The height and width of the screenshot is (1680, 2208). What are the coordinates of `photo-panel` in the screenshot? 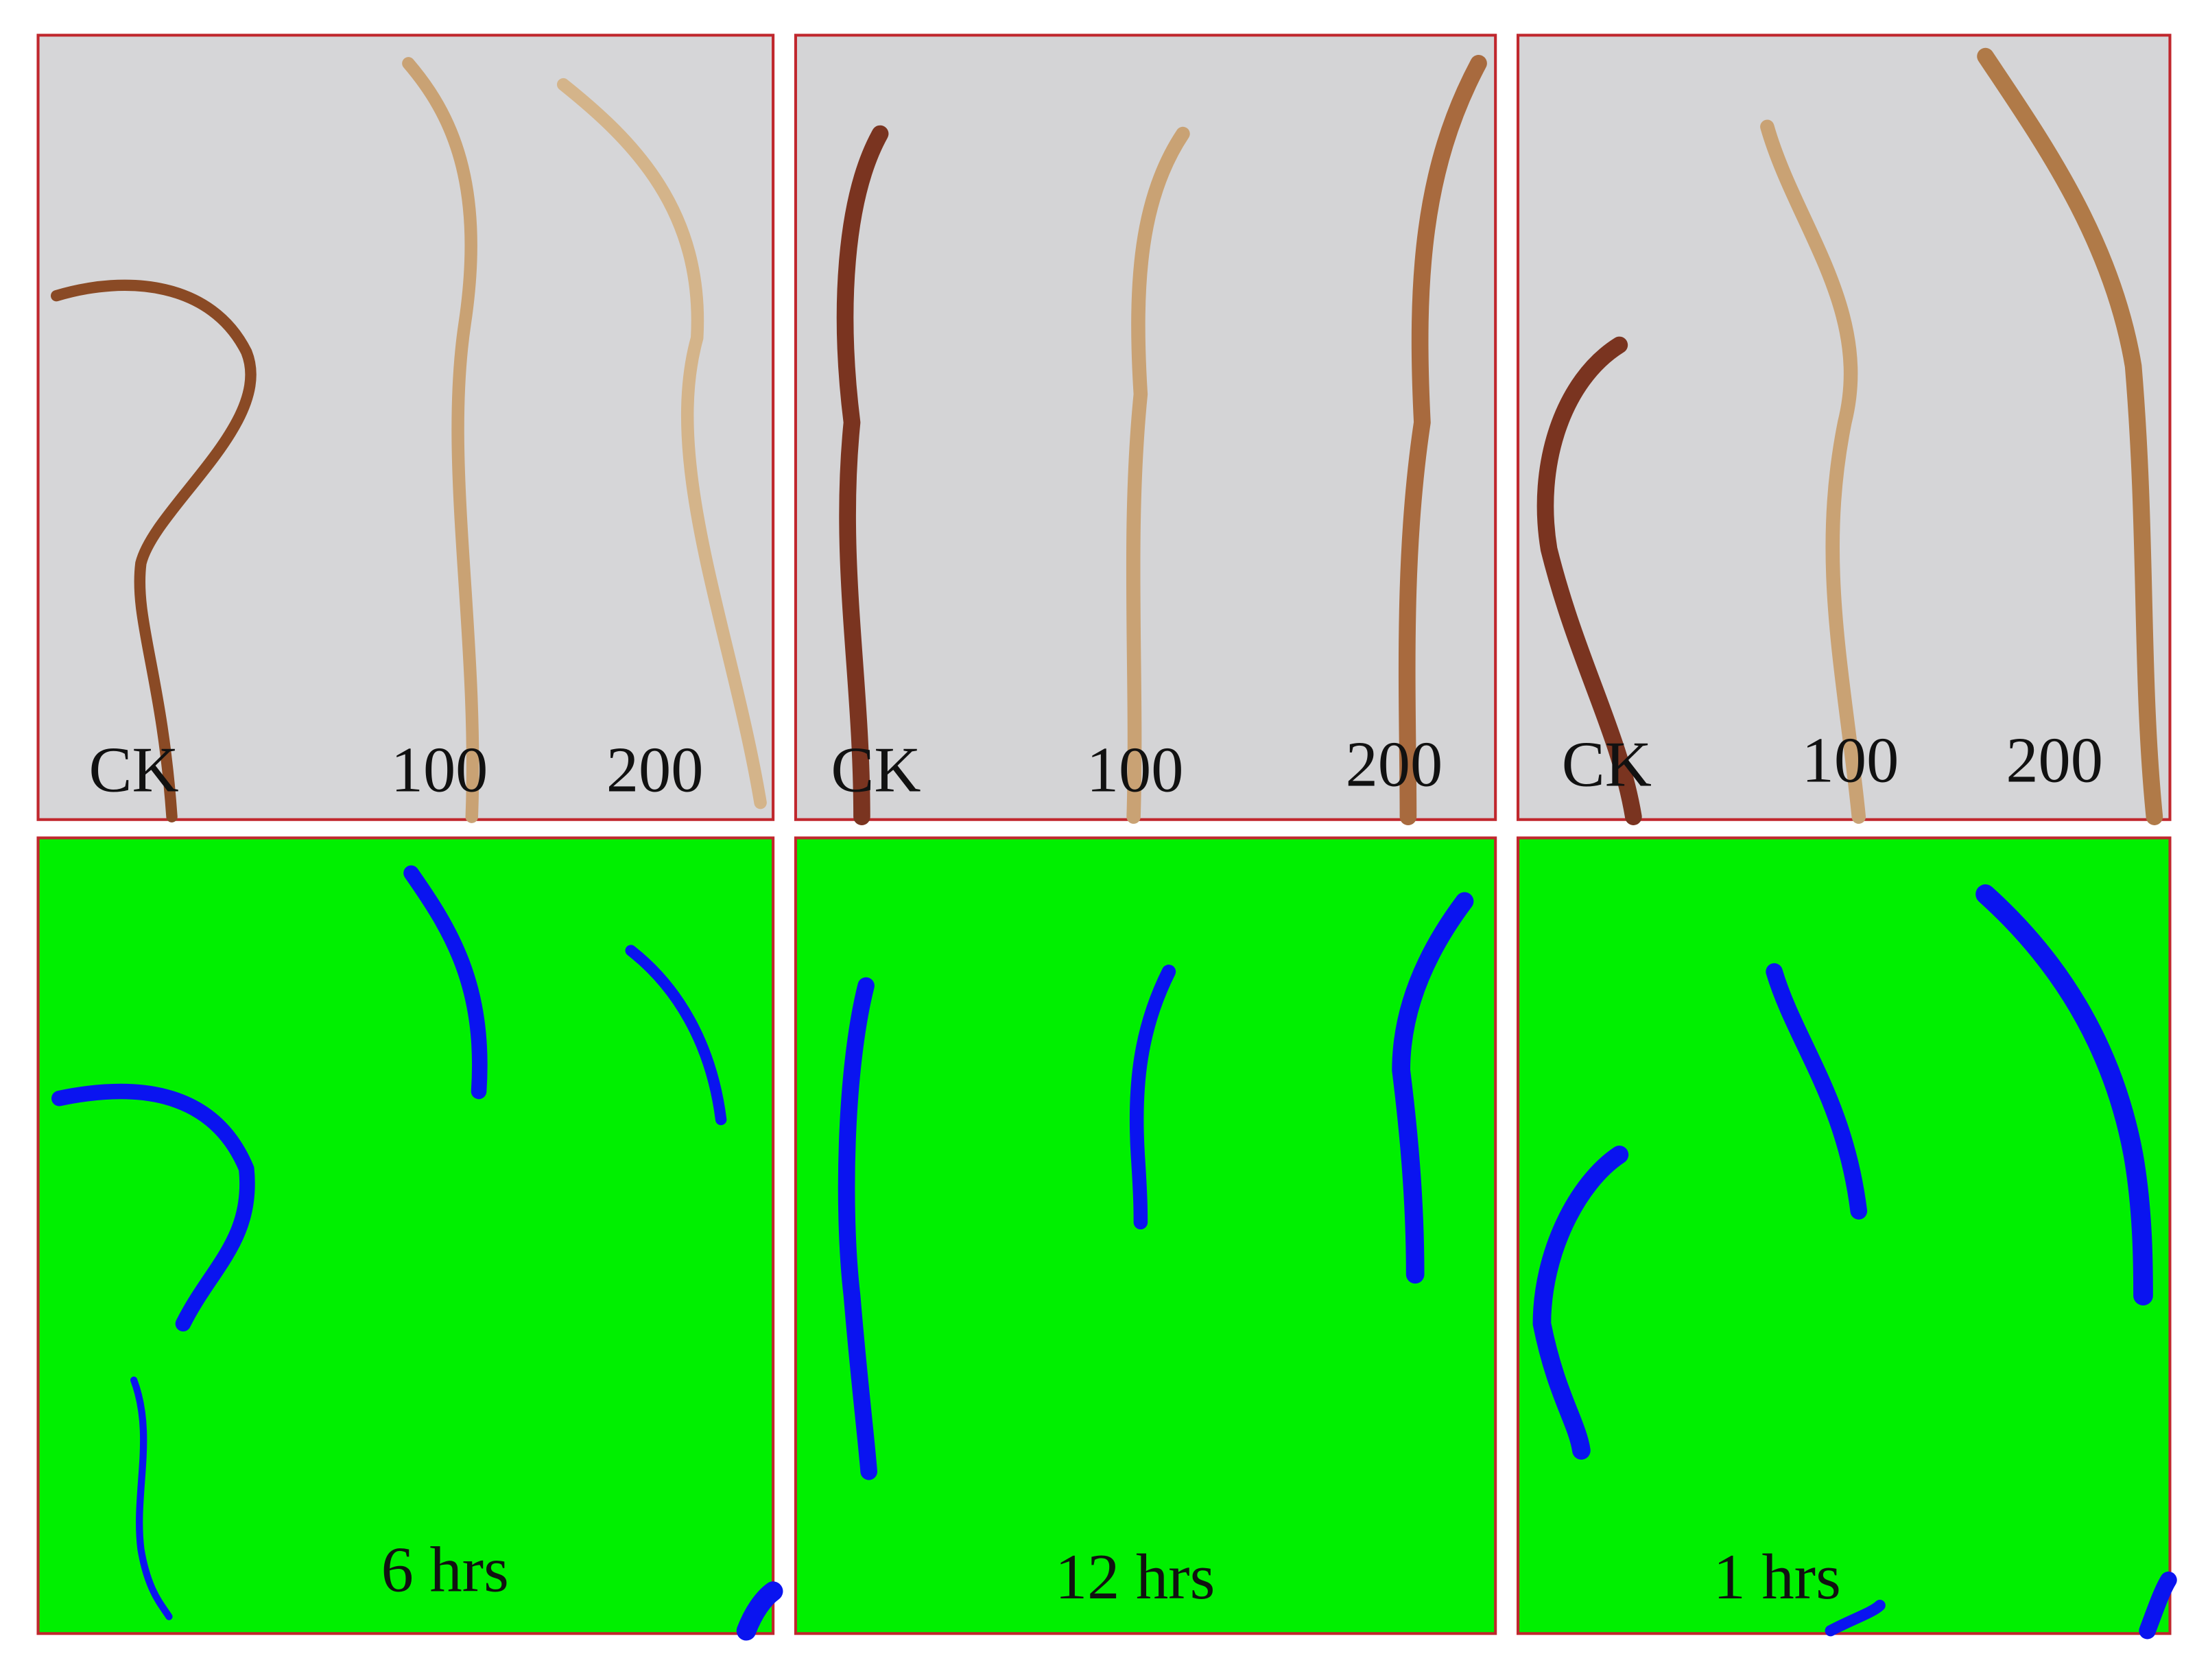 It's located at (1145, 427).